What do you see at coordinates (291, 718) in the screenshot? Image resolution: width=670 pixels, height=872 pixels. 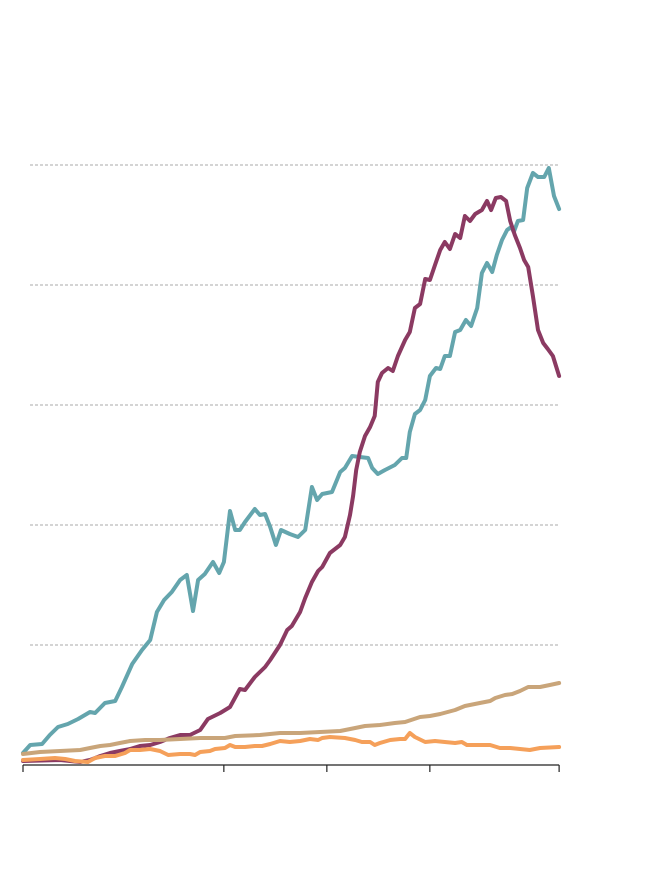 I see `series-line-tan` at bounding box center [291, 718].